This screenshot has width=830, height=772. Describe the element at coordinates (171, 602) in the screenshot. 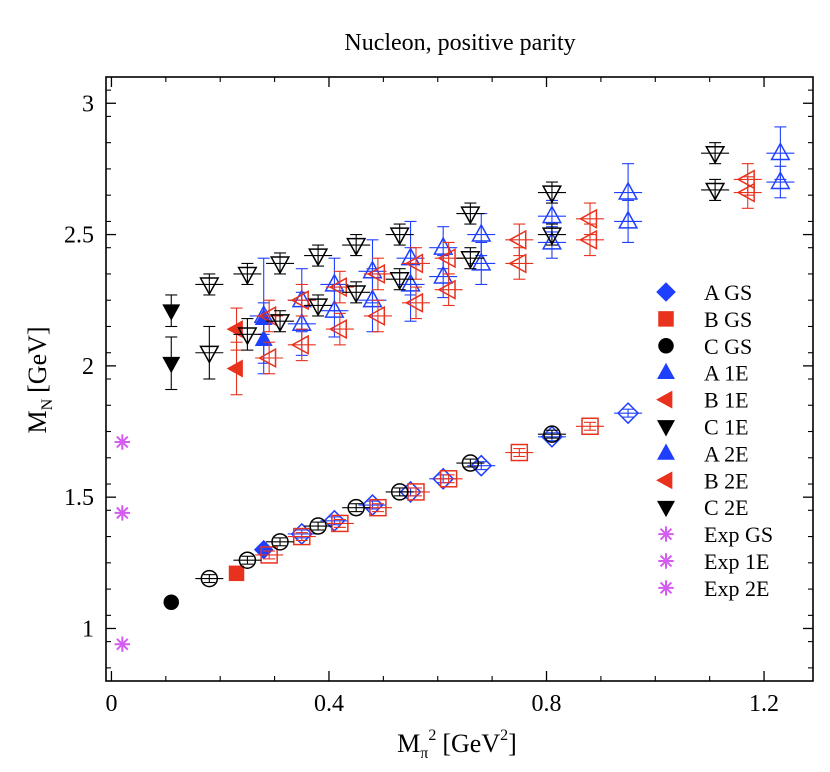

I see `series-c-gs` at that location.